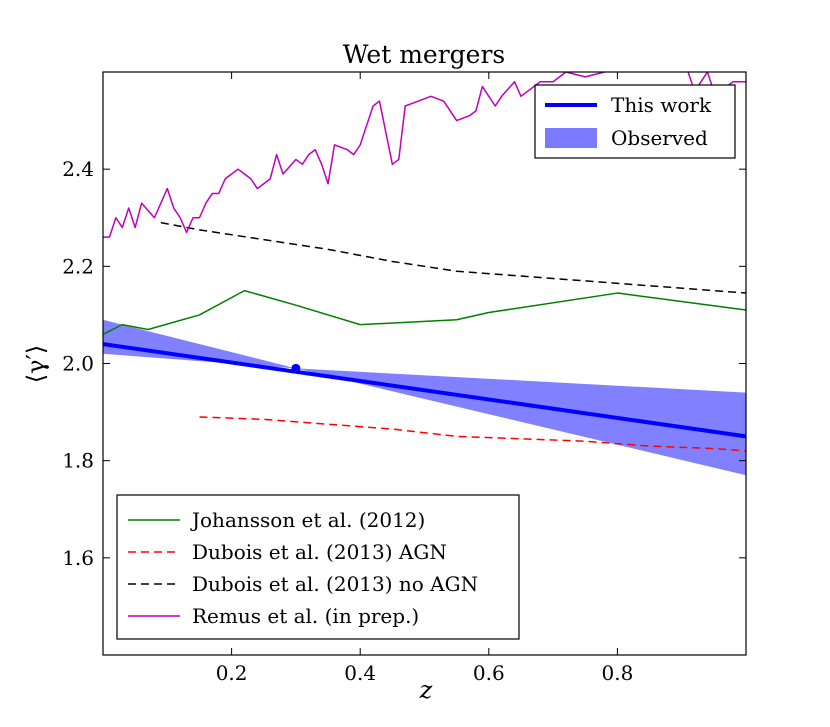  Describe the element at coordinates (305, 616) in the screenshot. I see `legend-remus-label: Remus et al. (in prep.)` at that location.